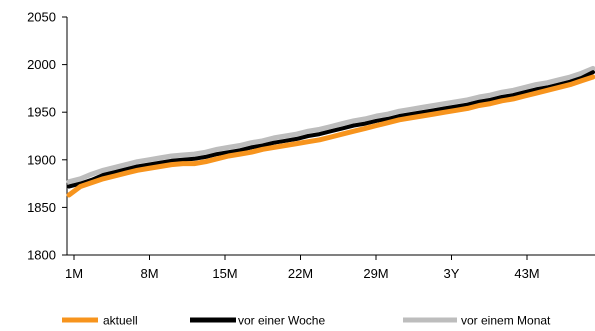  I want to click on y-tick-label: 1800, so click(41, 255).